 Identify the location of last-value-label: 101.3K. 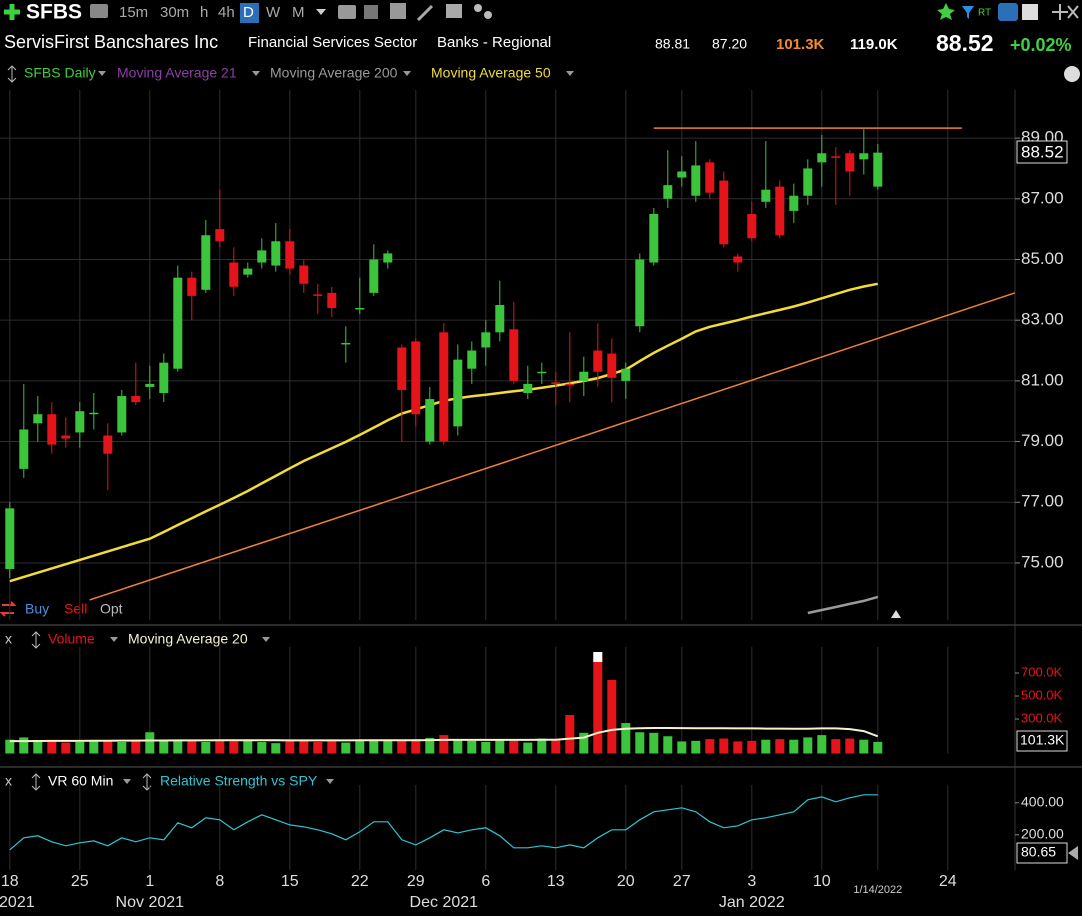
(1042, 740).